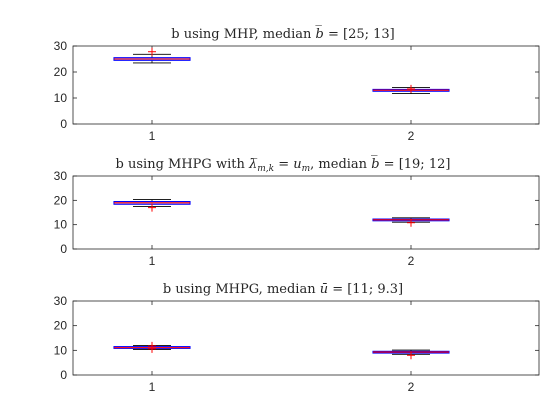  What do you see at coordinates (283, 289) in the screenshot?
I see `subplot-3-title: b using MHPG, median ū = [11; 9.3]` at bounding box center [283, 289].